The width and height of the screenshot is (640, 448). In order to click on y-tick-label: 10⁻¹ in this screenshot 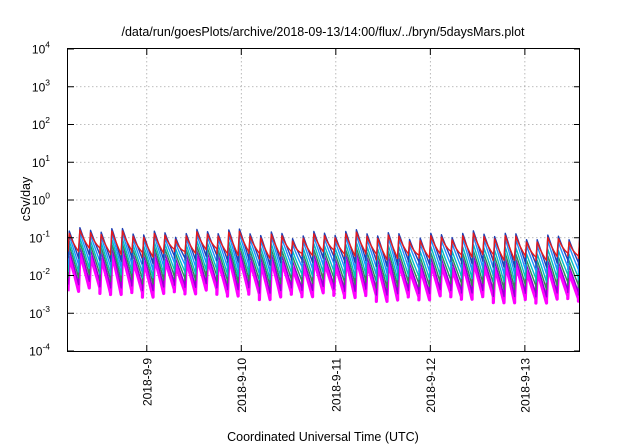, I will do `click(39, 236)`.